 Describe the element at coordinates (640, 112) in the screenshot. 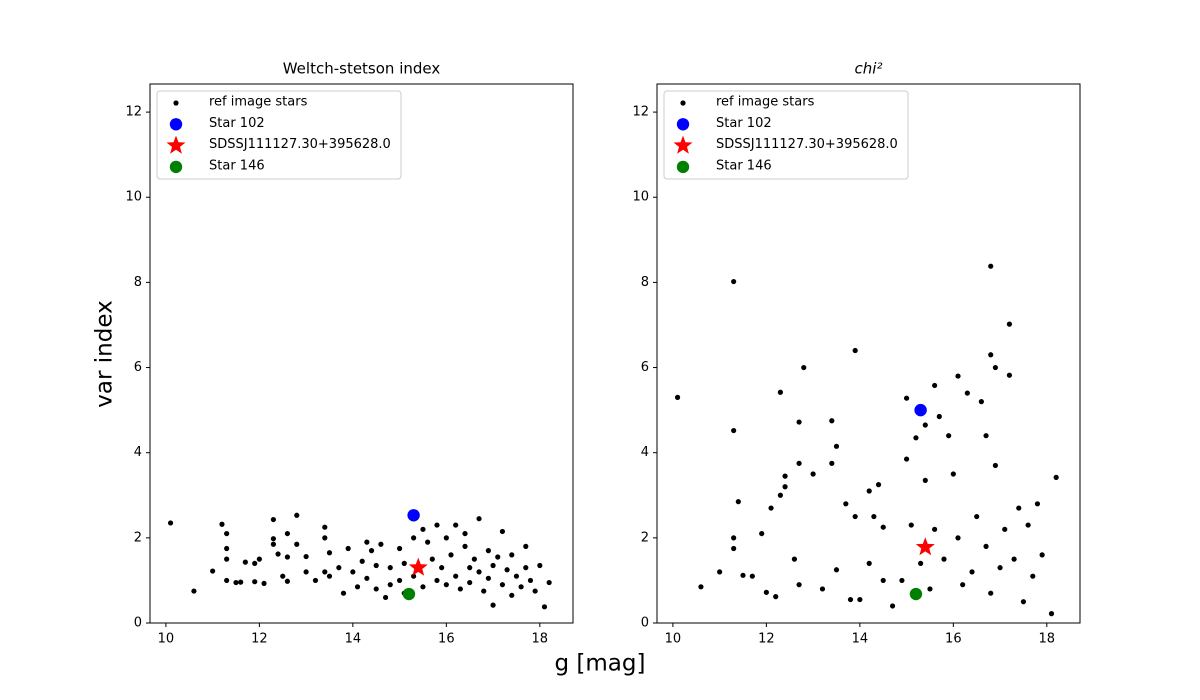

I see `y-tick-label: 12` at that location.